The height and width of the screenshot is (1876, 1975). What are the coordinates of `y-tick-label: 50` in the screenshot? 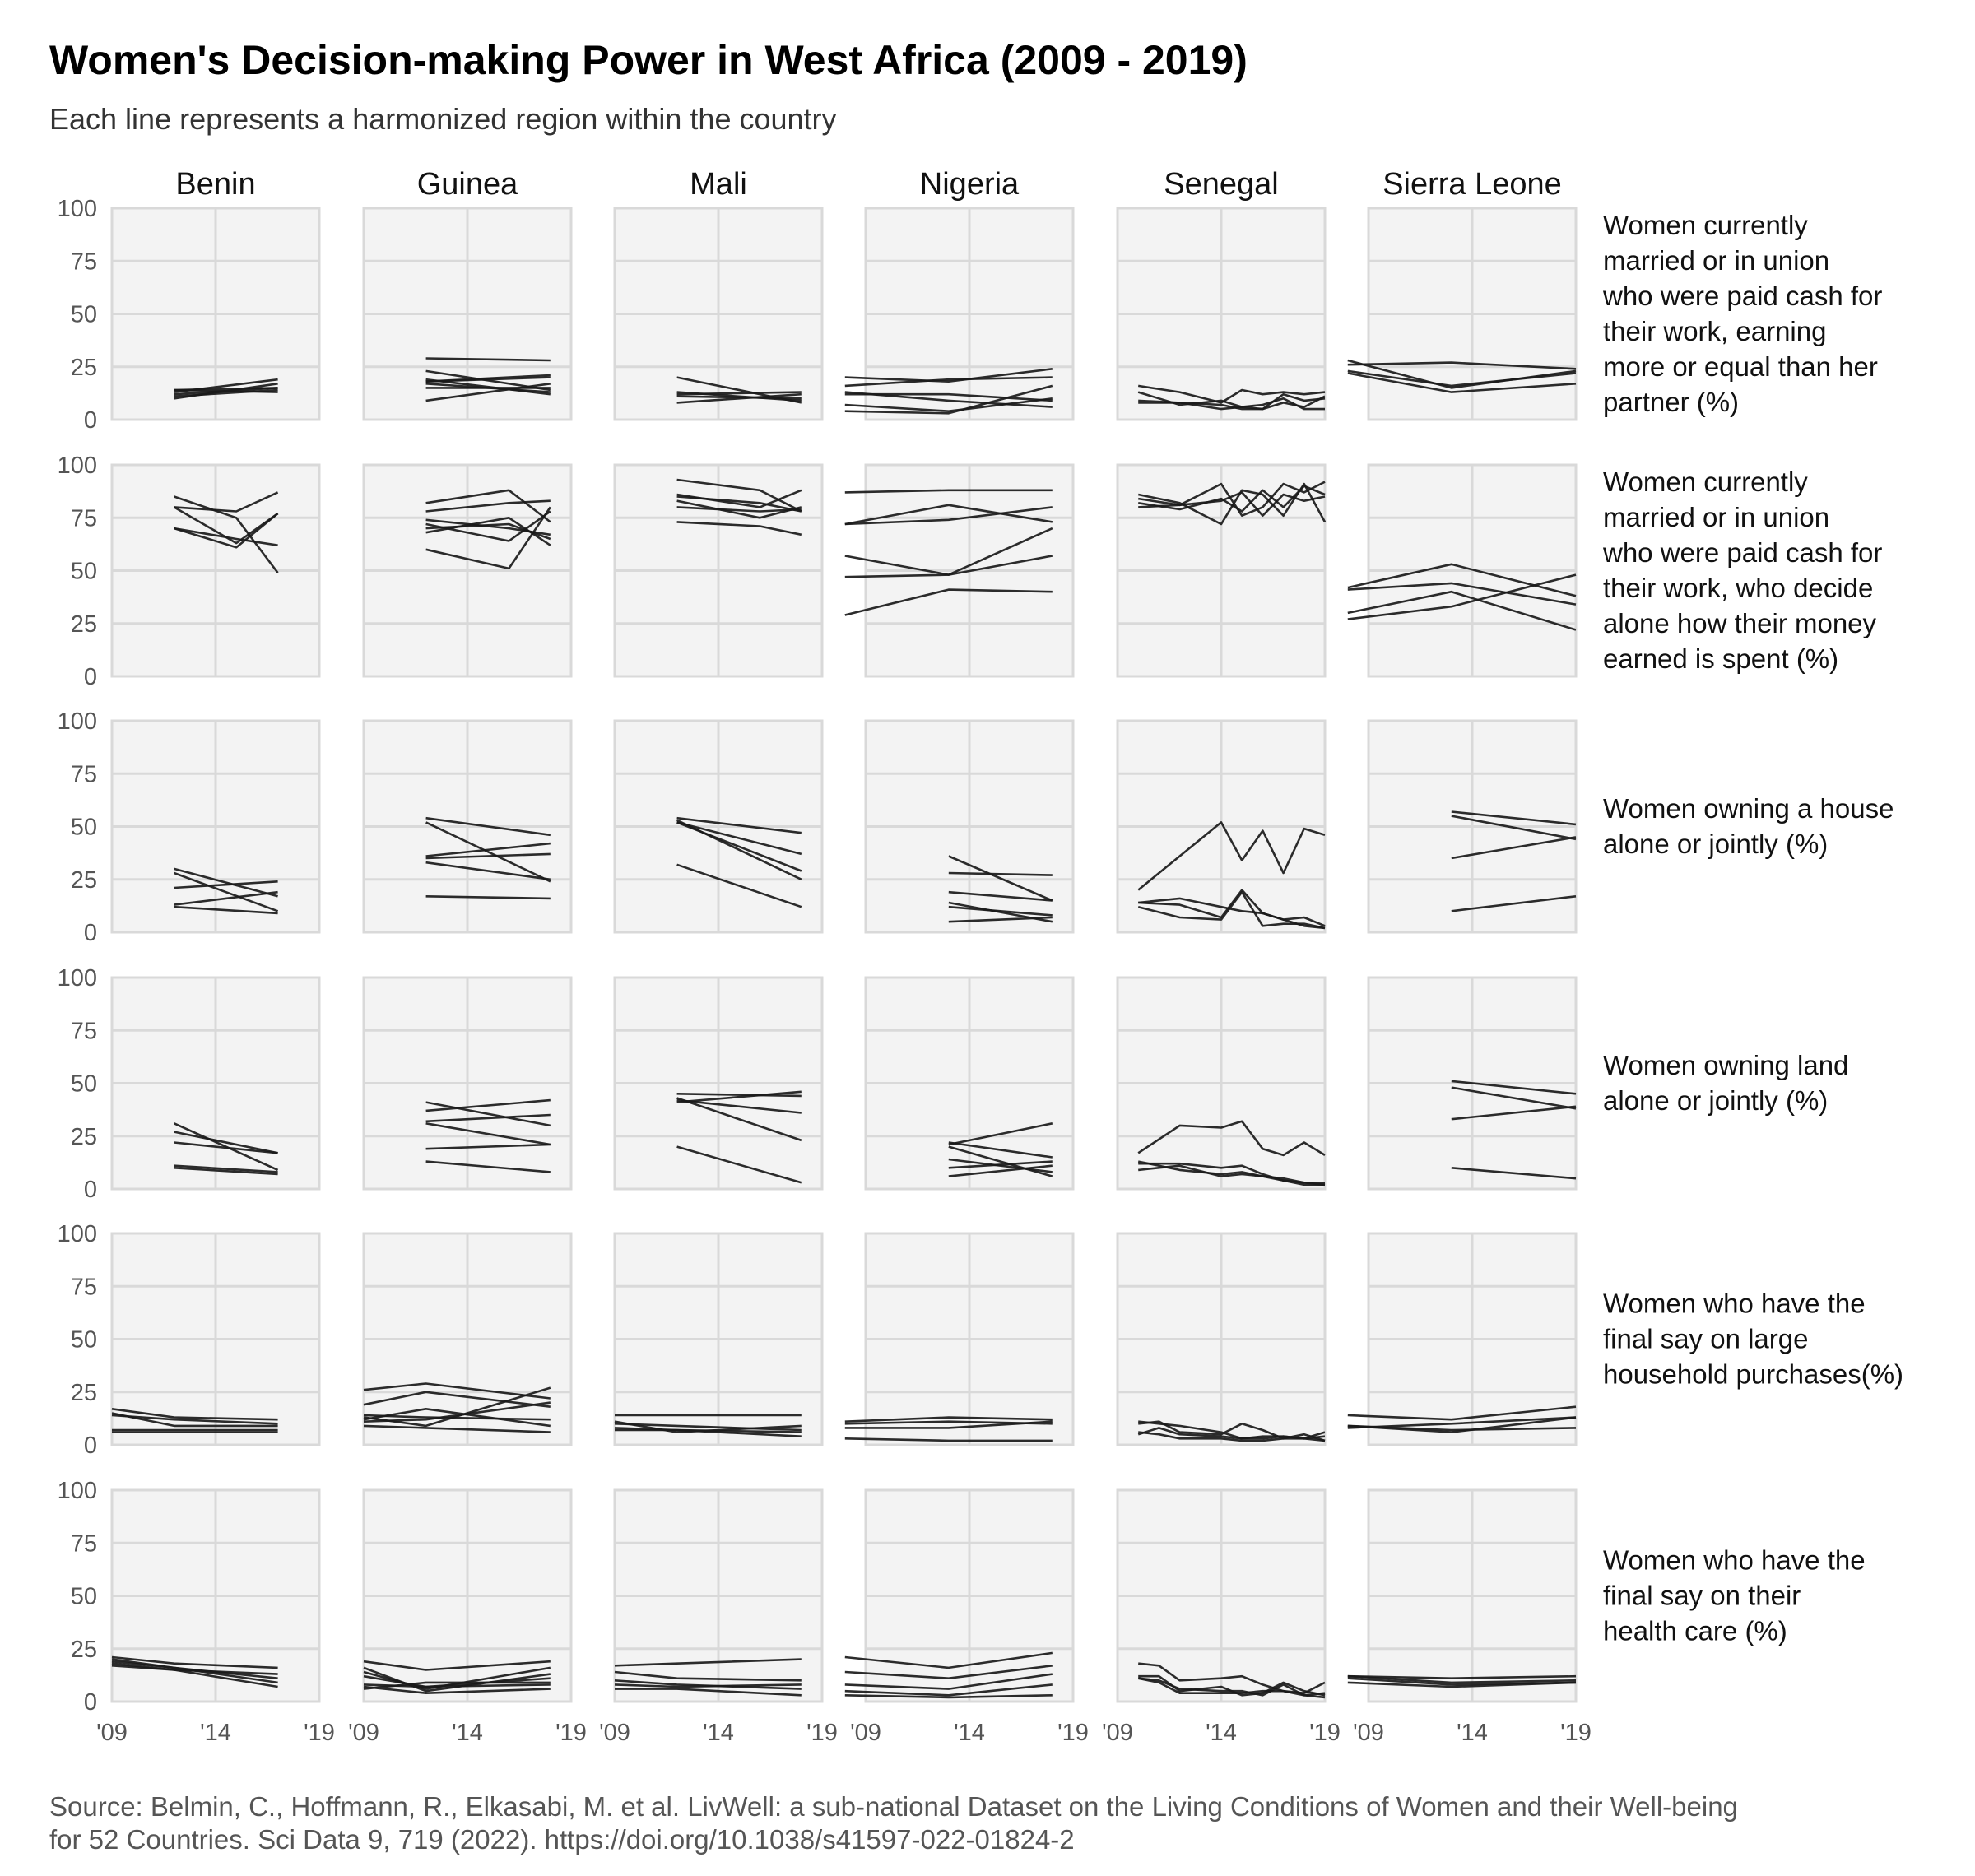 It's located at (84, 1084).